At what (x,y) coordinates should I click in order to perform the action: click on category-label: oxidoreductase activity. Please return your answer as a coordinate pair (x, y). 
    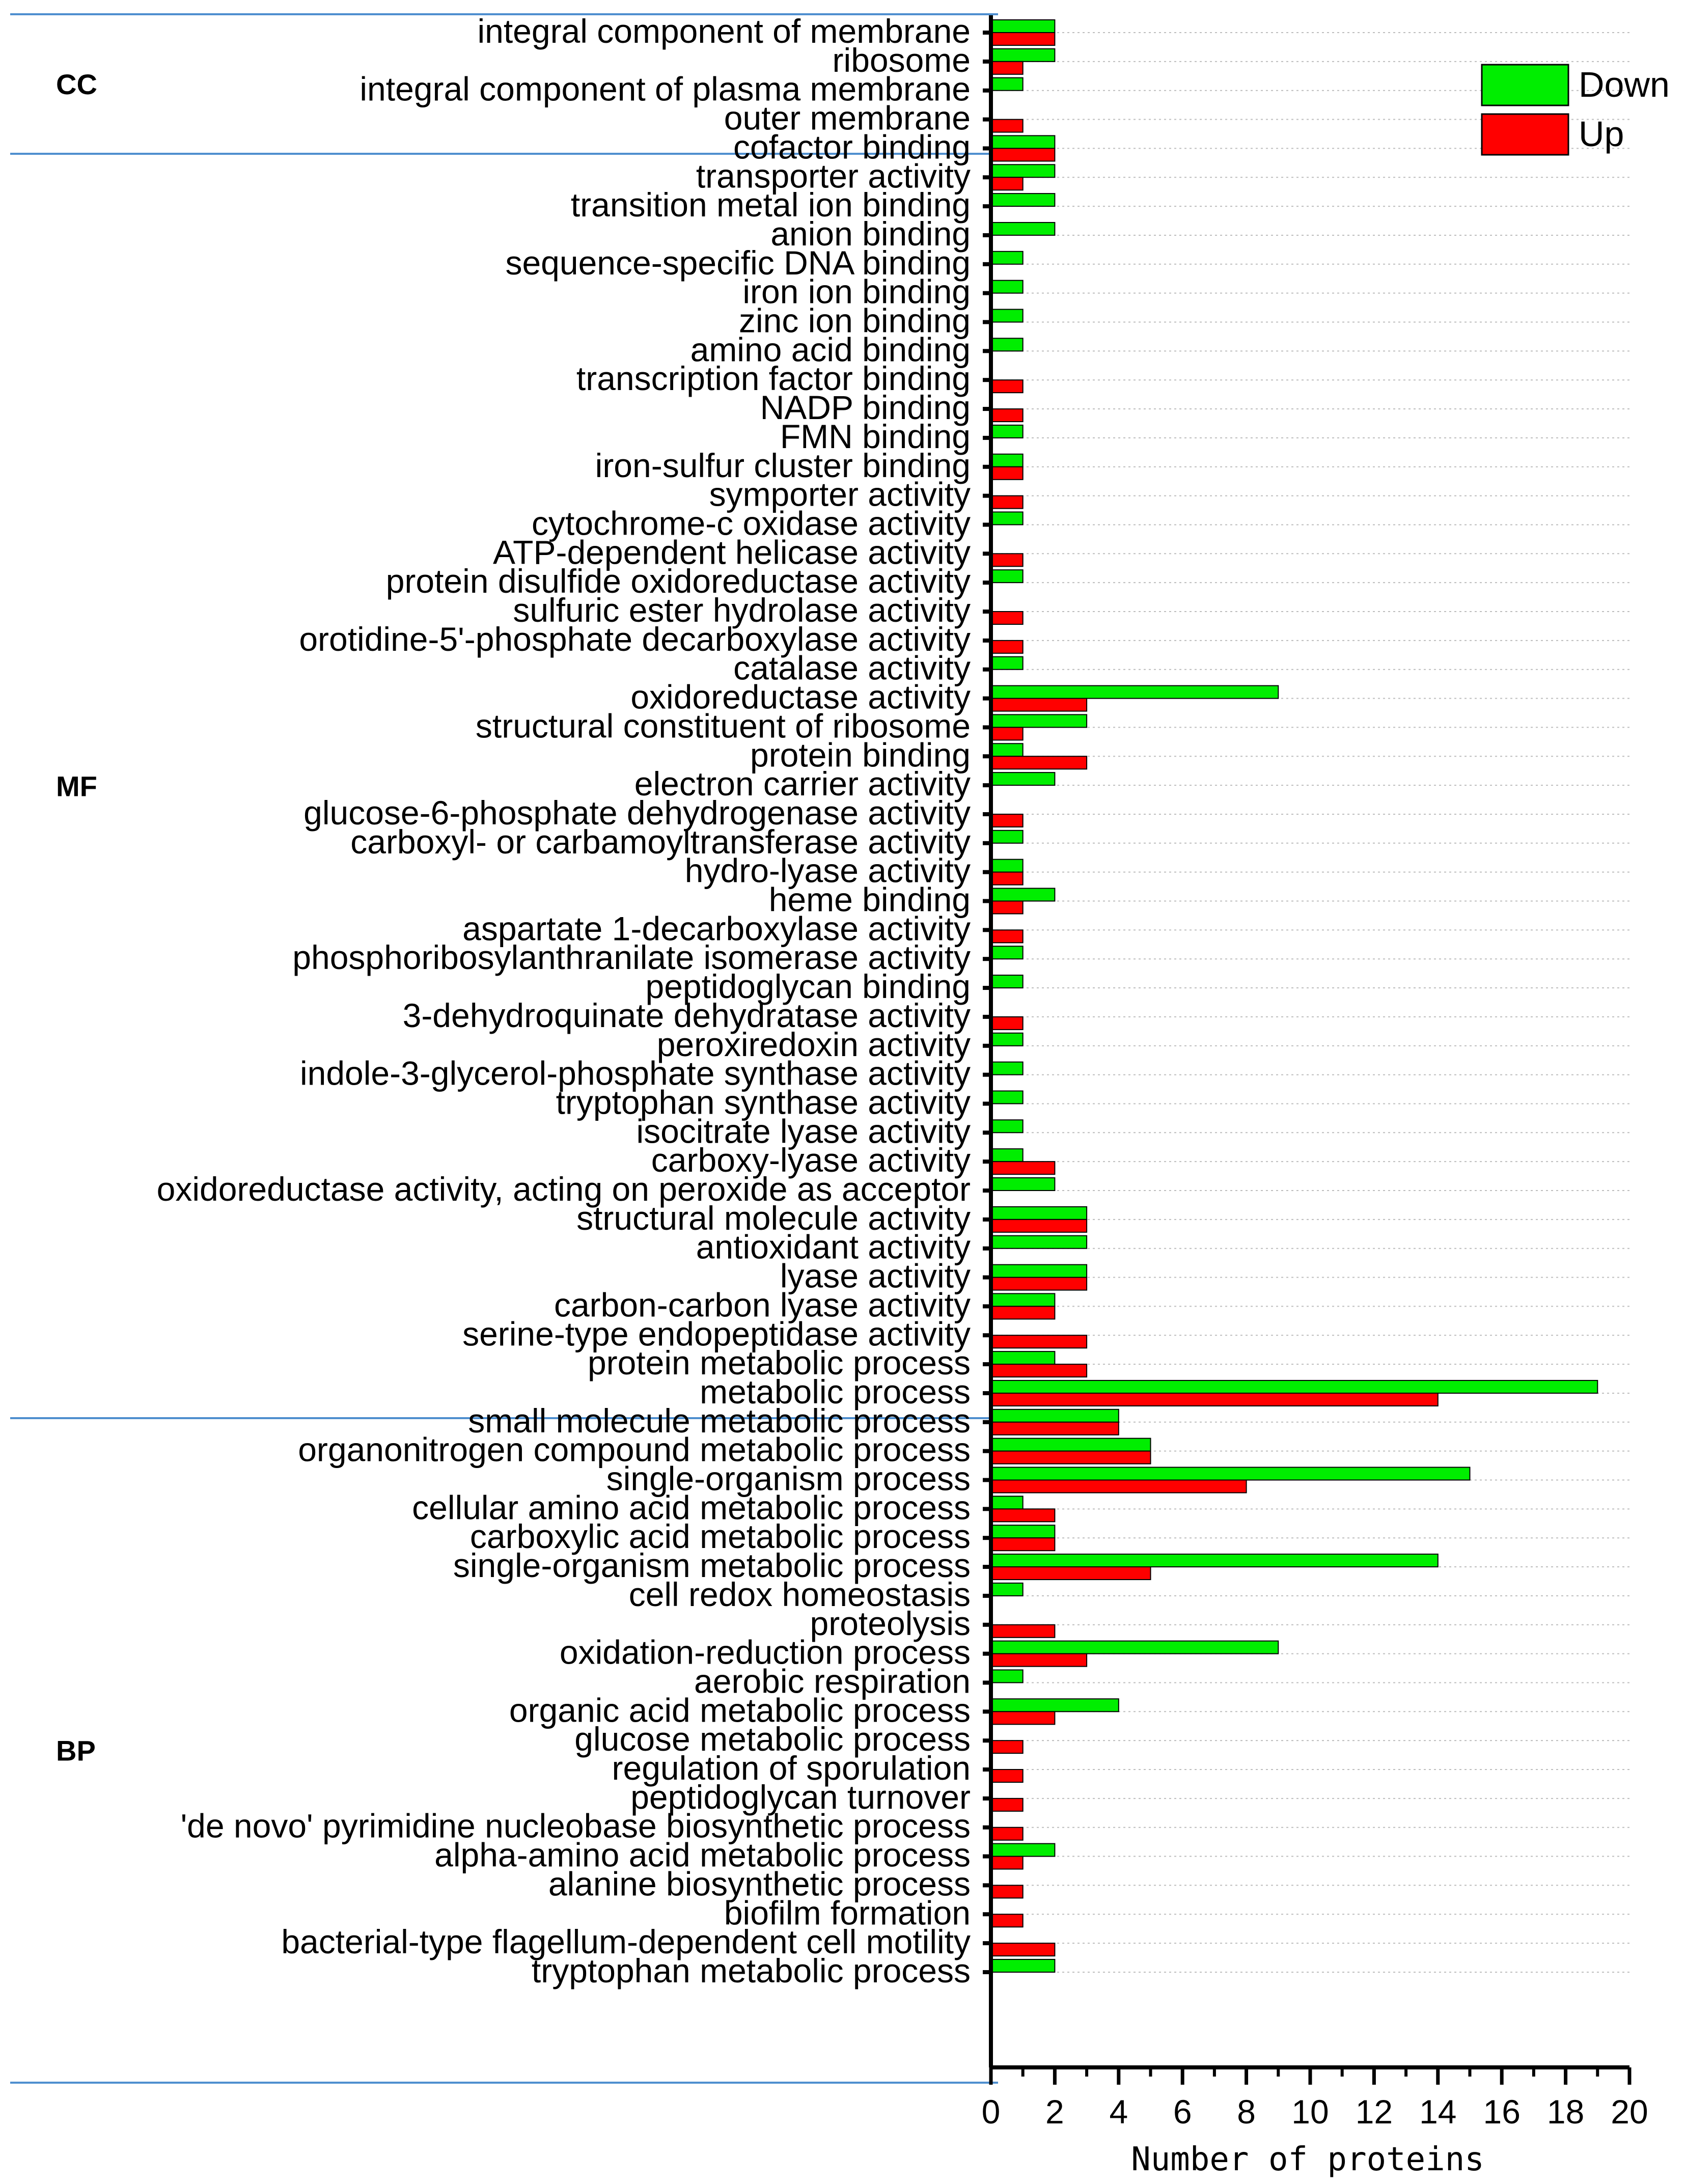
    Looking at the image, I should click on (800, 697).